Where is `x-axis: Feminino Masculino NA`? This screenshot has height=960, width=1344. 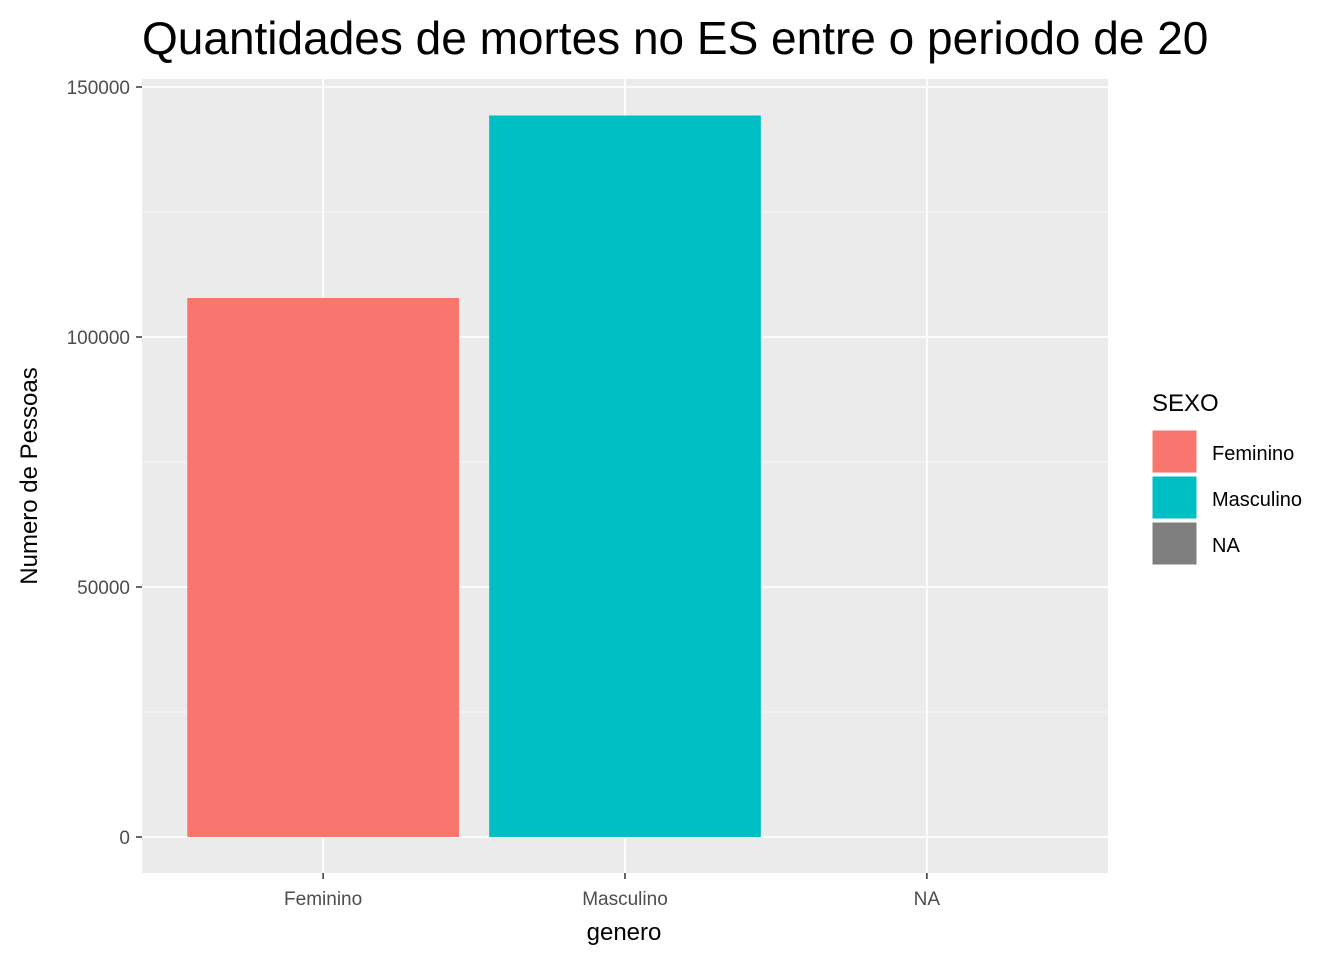
x-axis: Feminino Masculino NA is located at coordinates (612, 891).